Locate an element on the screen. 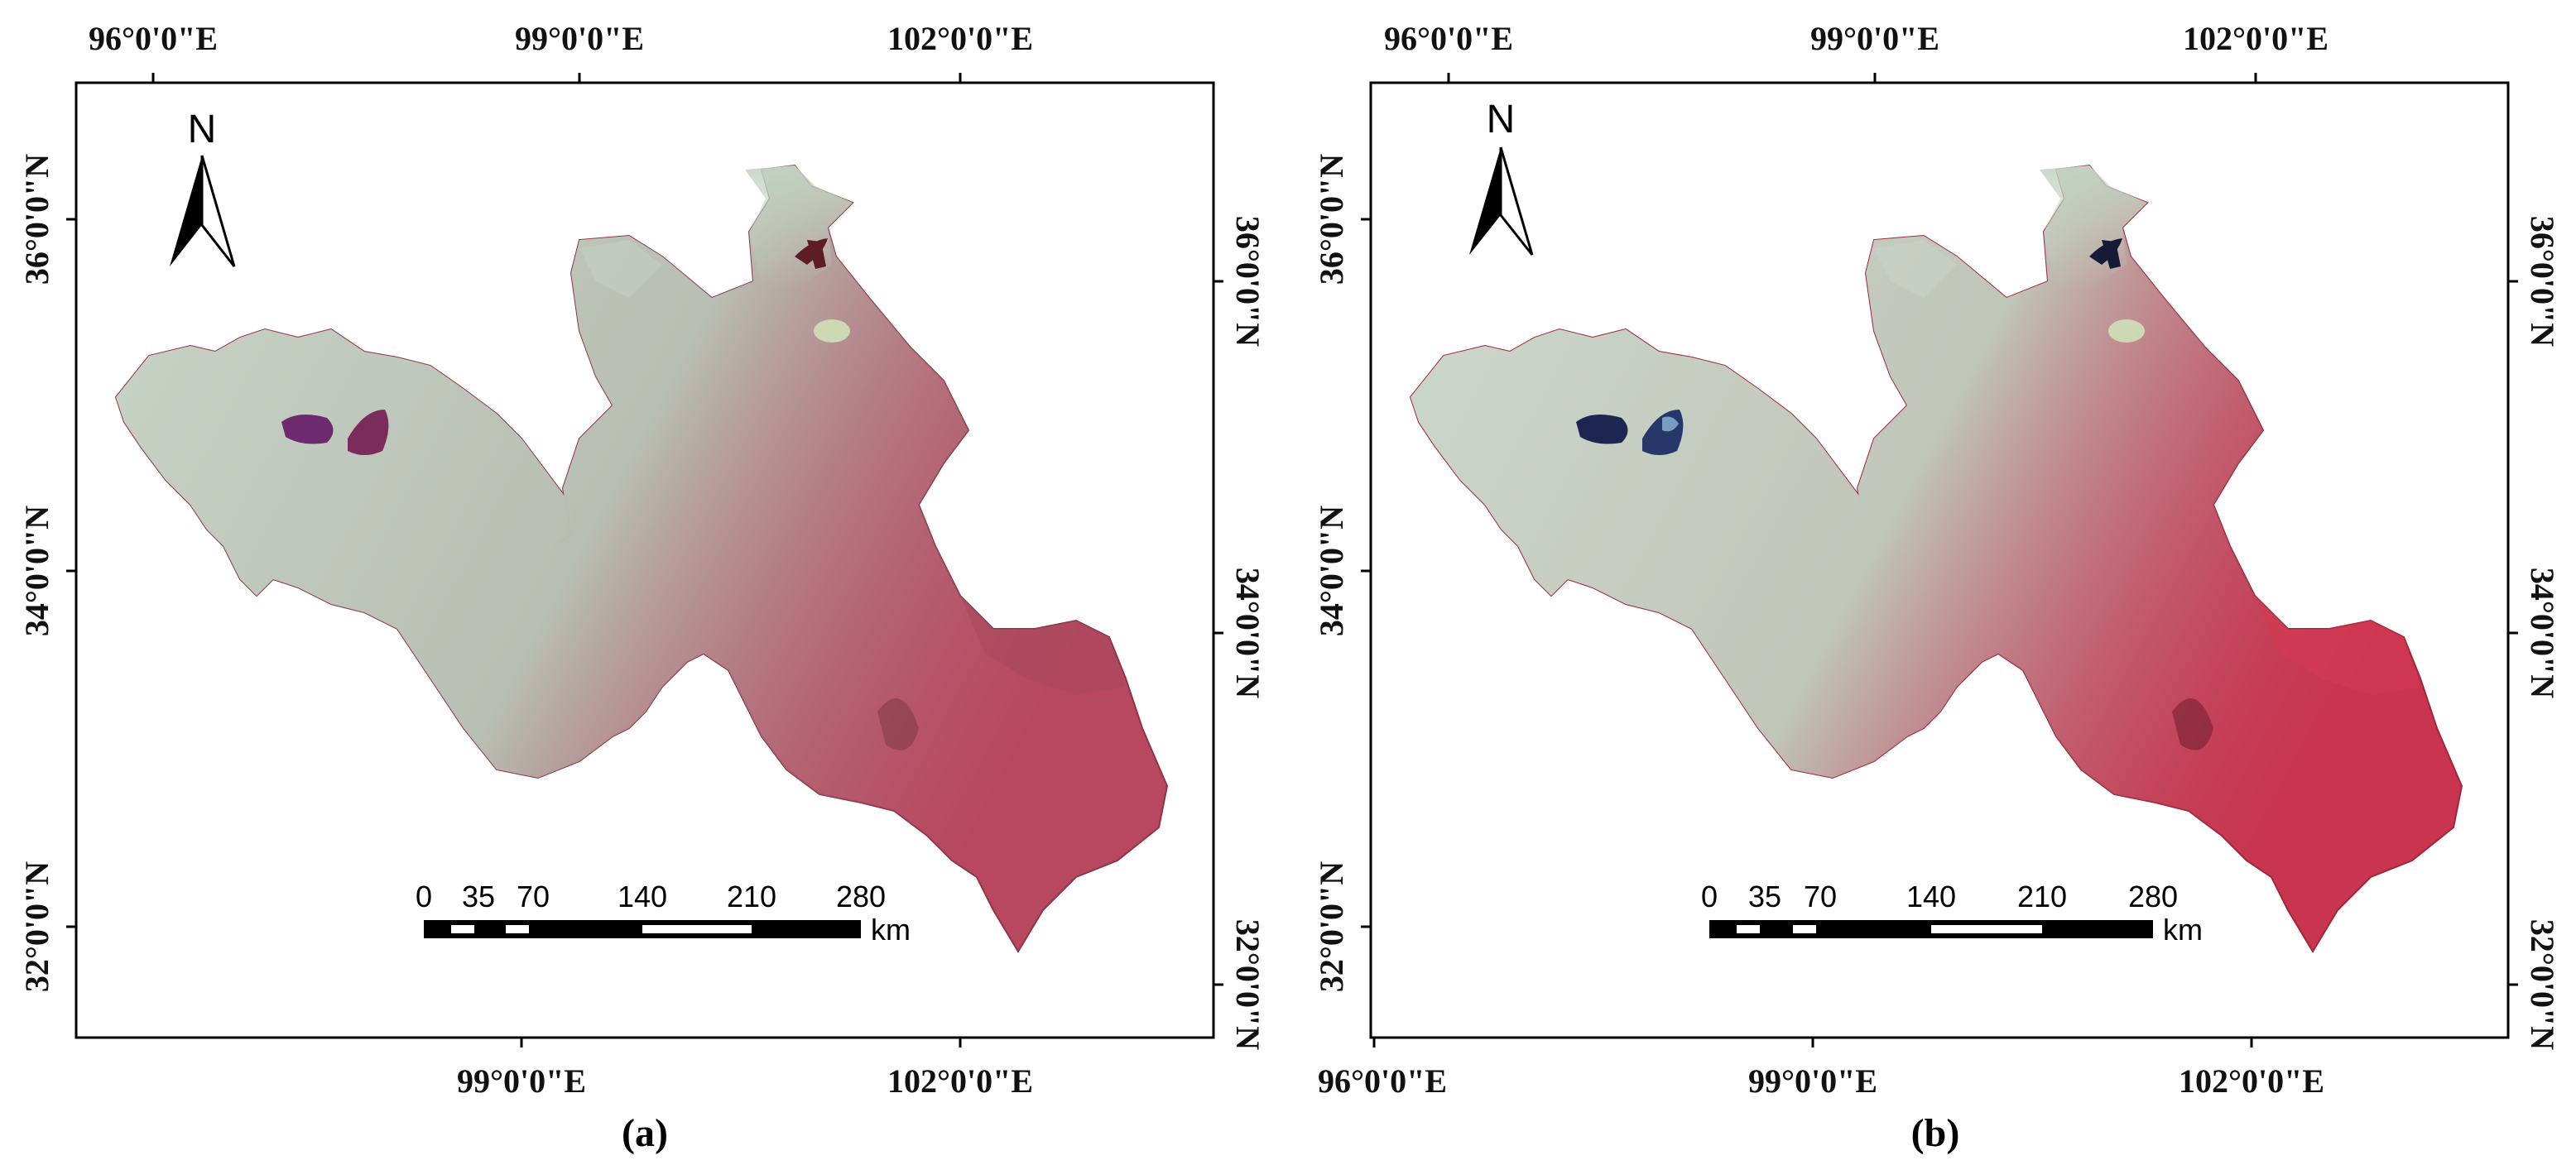 The height and width of the screenshot is (1165, 2576). bottom-tick-label: 96°0'0"E is located at coordinates (1382, 1081).